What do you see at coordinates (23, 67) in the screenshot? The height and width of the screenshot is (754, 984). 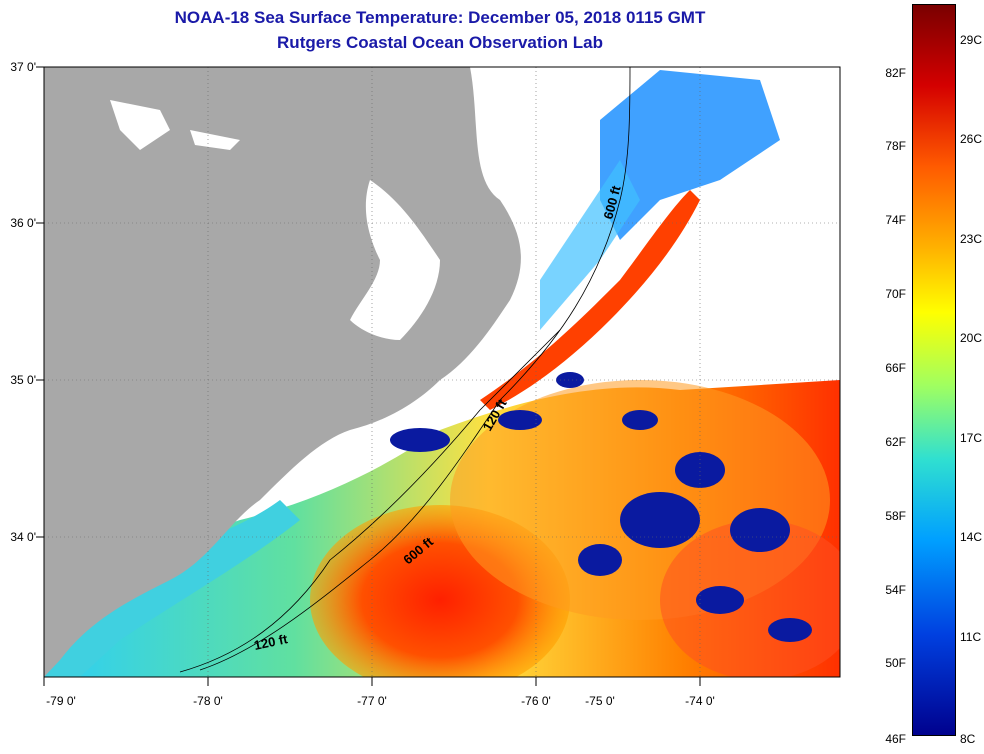 I see `lat-label: 37 0'` at bounding box center [23, 67].